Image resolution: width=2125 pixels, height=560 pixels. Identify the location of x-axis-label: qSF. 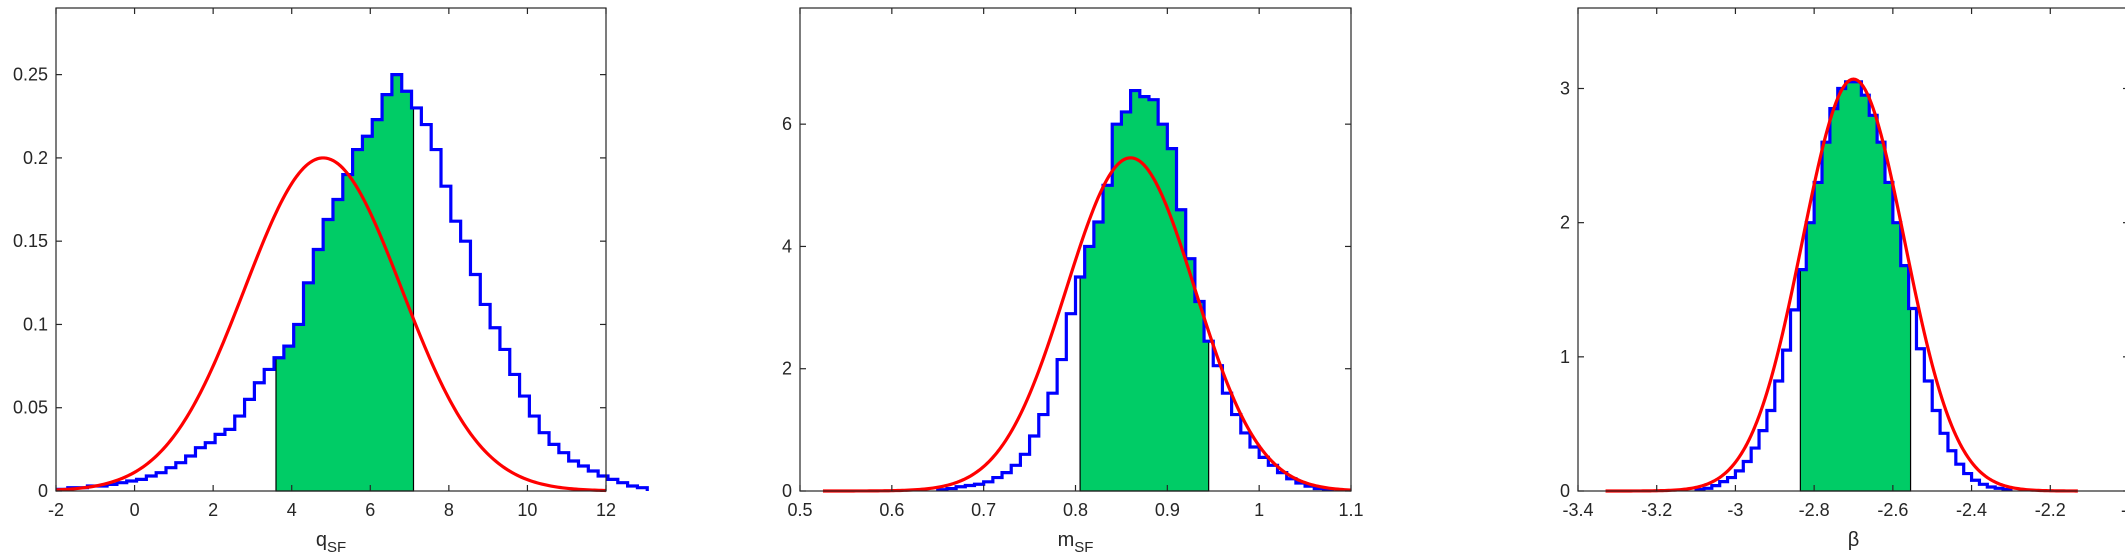
(331, 542).